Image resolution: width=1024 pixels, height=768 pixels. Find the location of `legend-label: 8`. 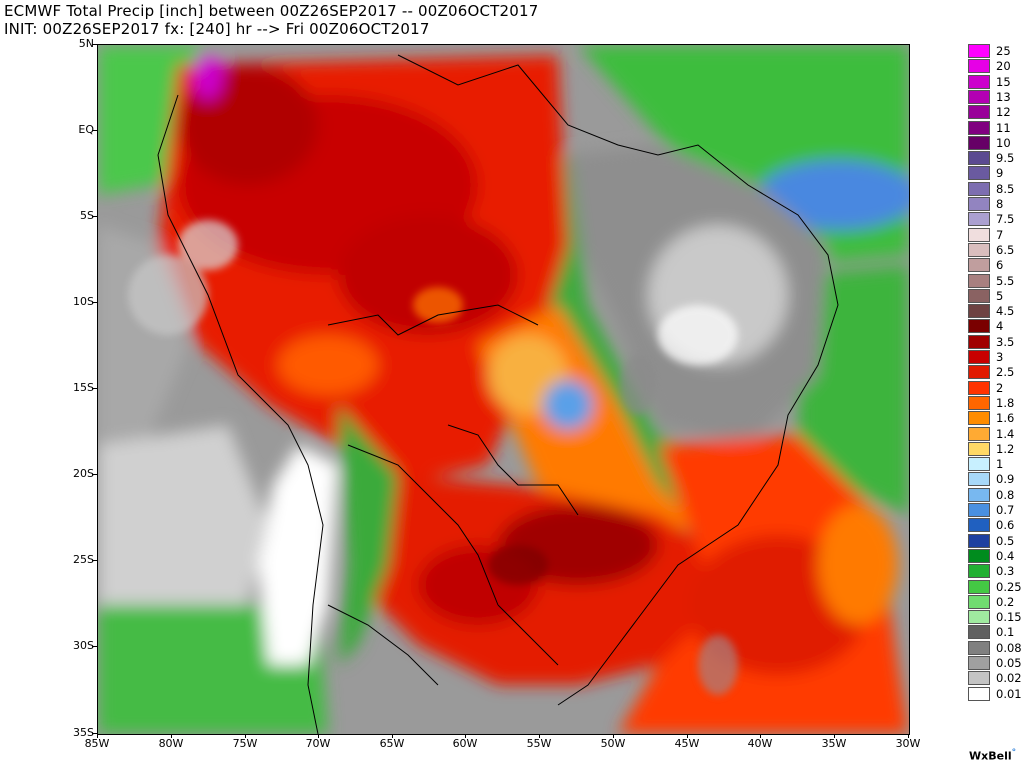

legend-label: 8 is located at coordinates (1000, 204).